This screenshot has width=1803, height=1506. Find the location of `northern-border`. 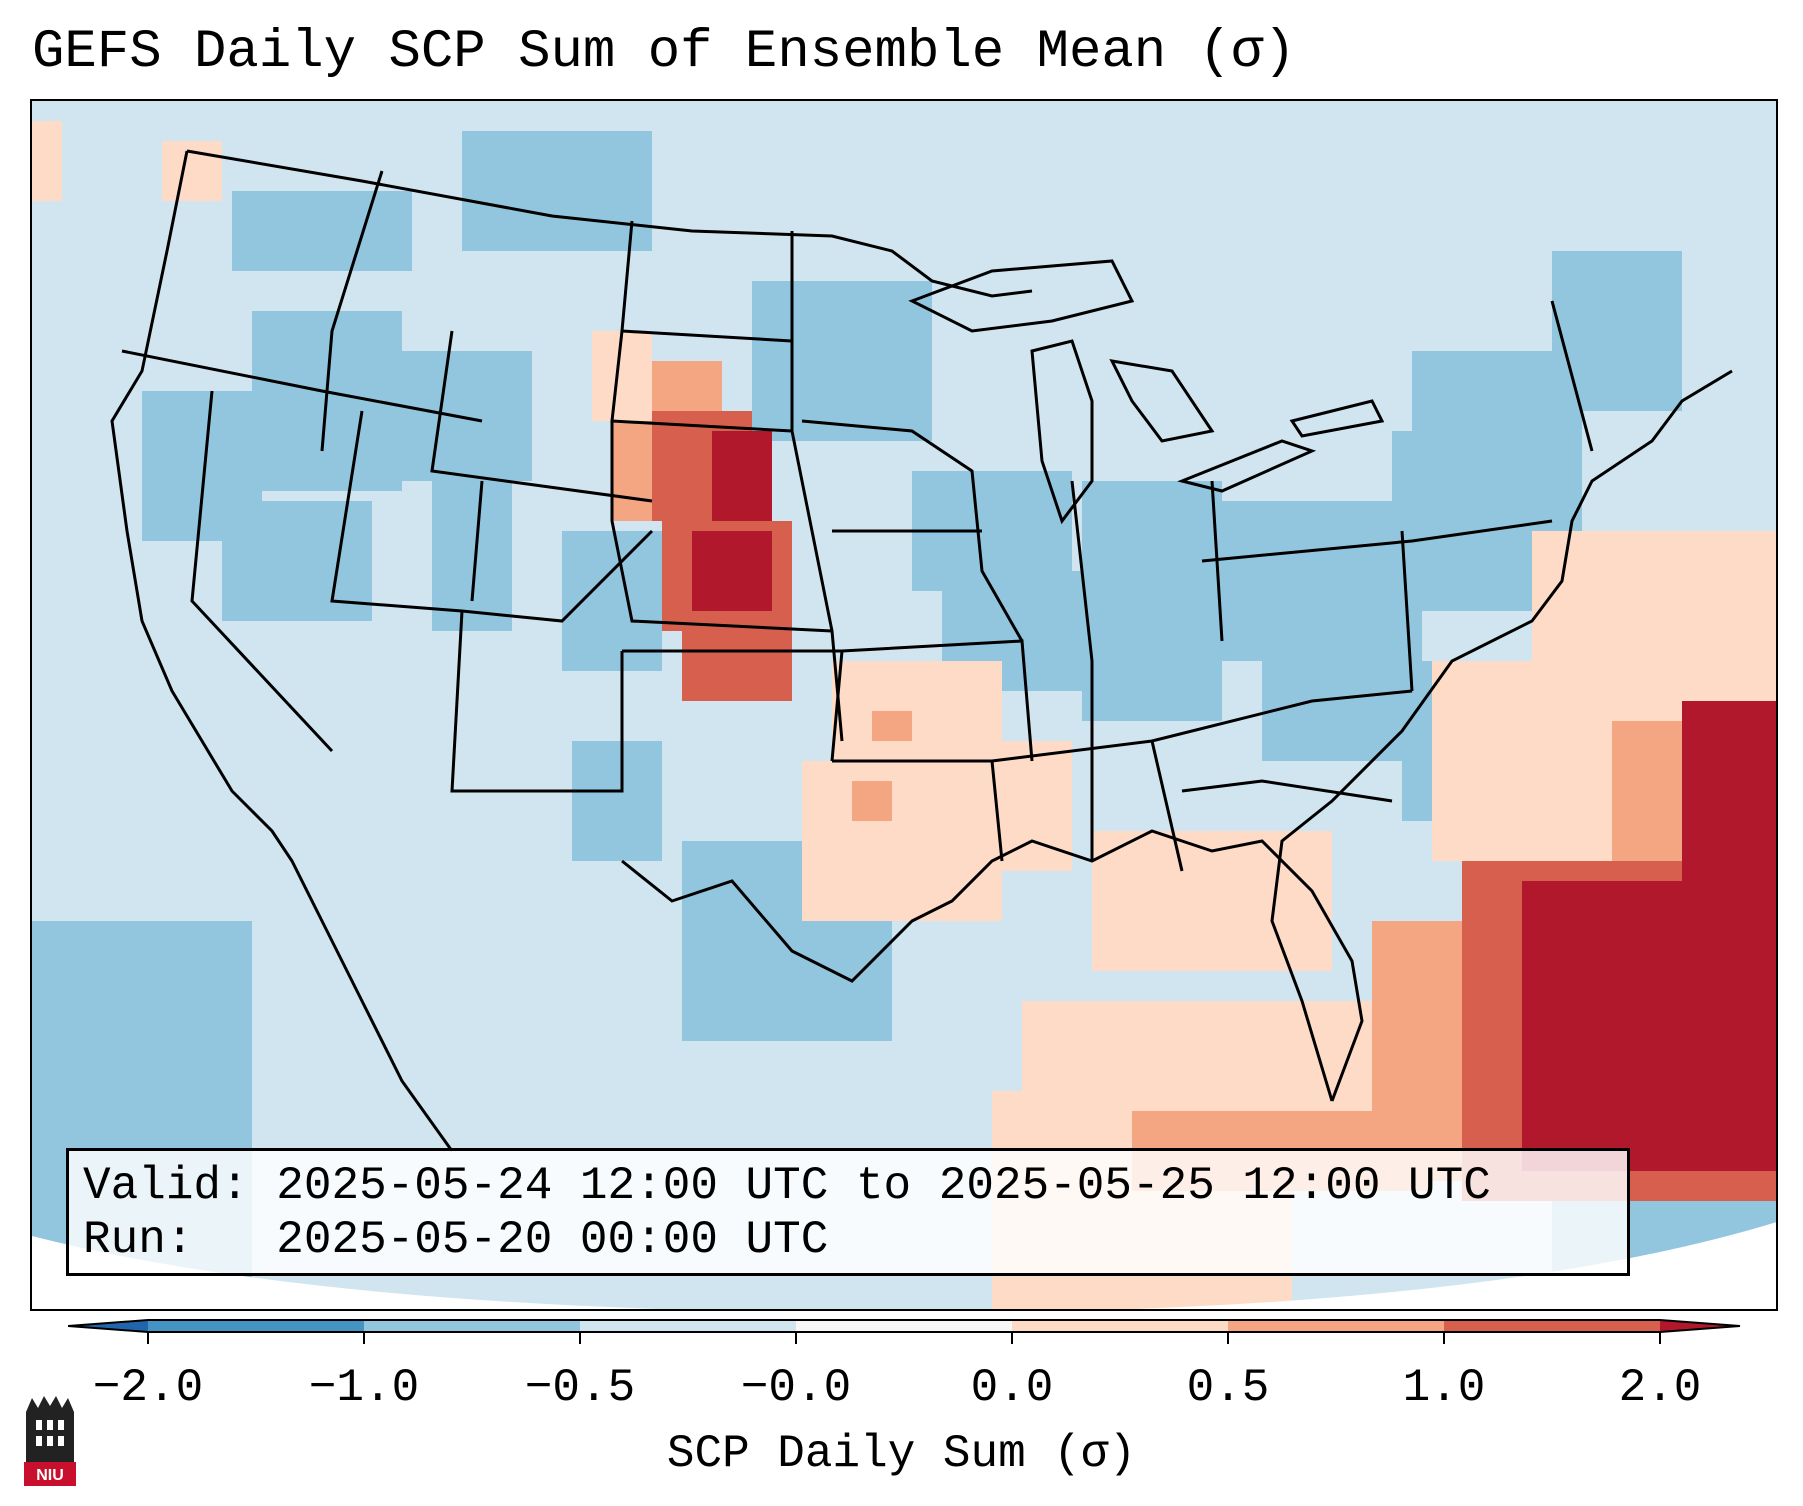

northern-border is located at coordinates (609, 223).